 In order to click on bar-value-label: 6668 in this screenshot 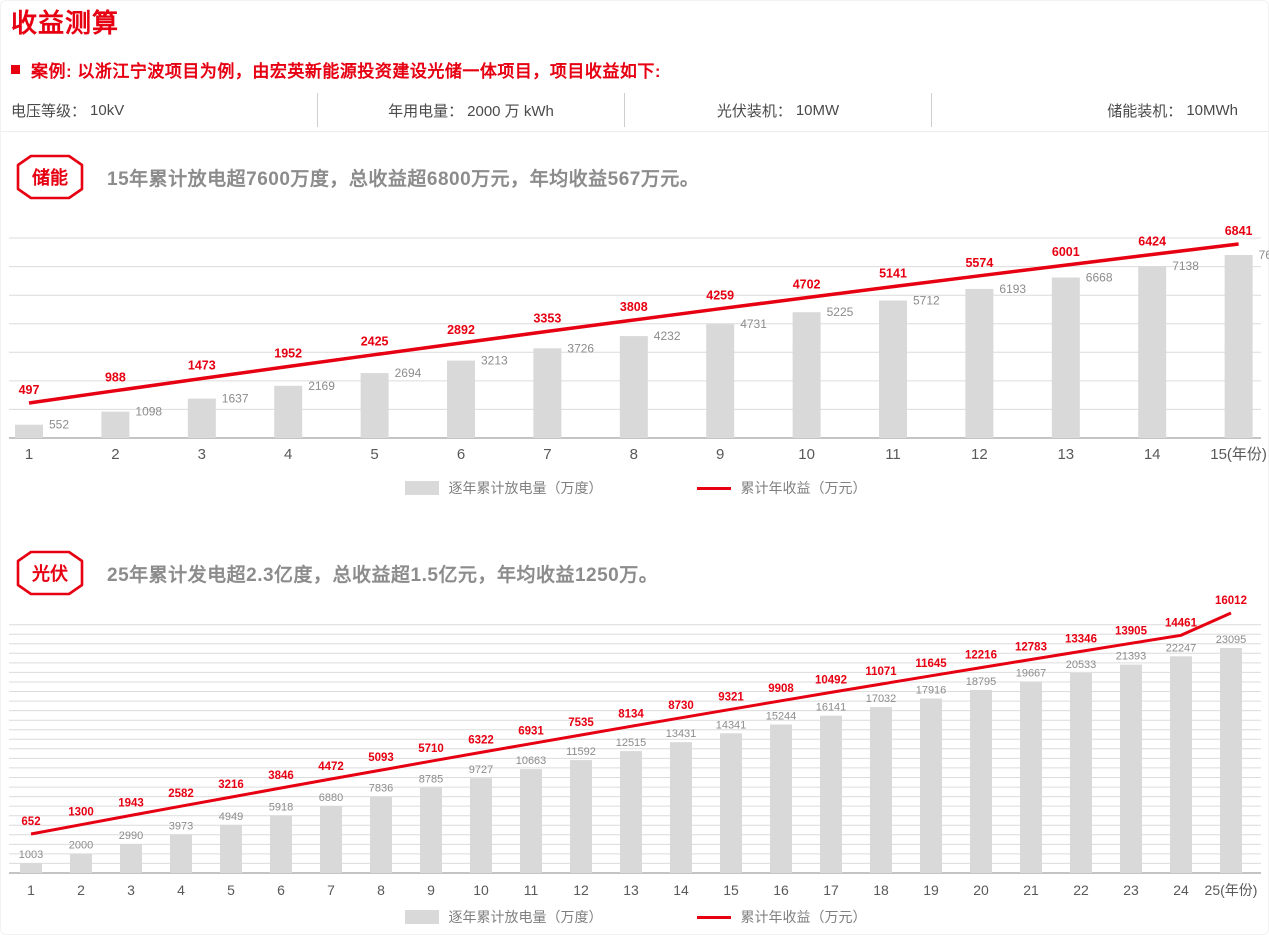, I will do `click(1099, 278)`.